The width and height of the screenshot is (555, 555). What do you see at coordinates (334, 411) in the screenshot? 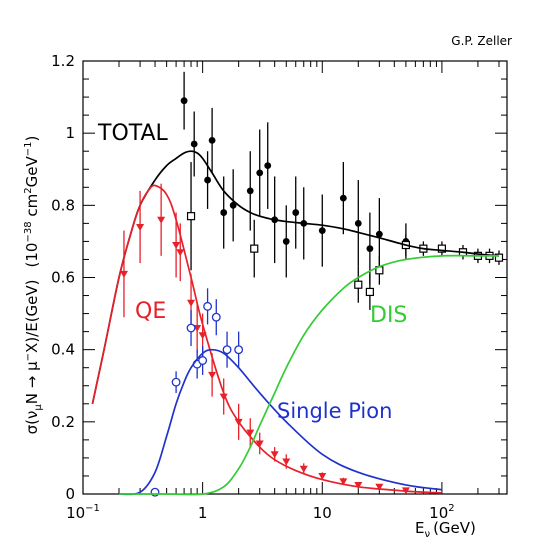
I see `annotation-single-pion: Single Pion` at bounding box center [334, 411].